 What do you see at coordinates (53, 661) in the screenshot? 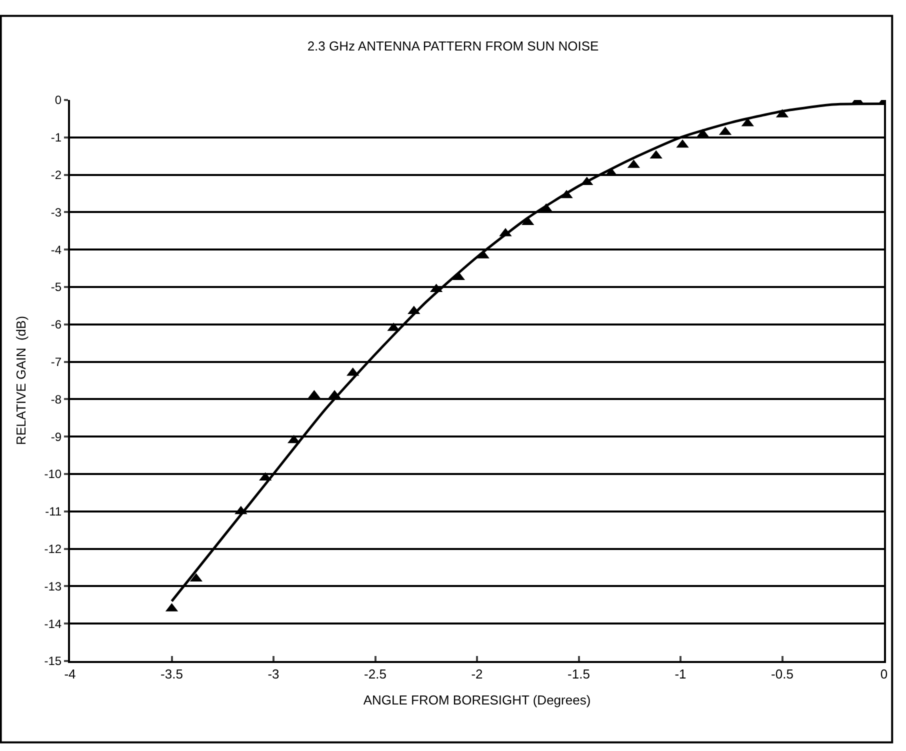
I see `y-tick-label: -15` at bounding box center [53, 661].